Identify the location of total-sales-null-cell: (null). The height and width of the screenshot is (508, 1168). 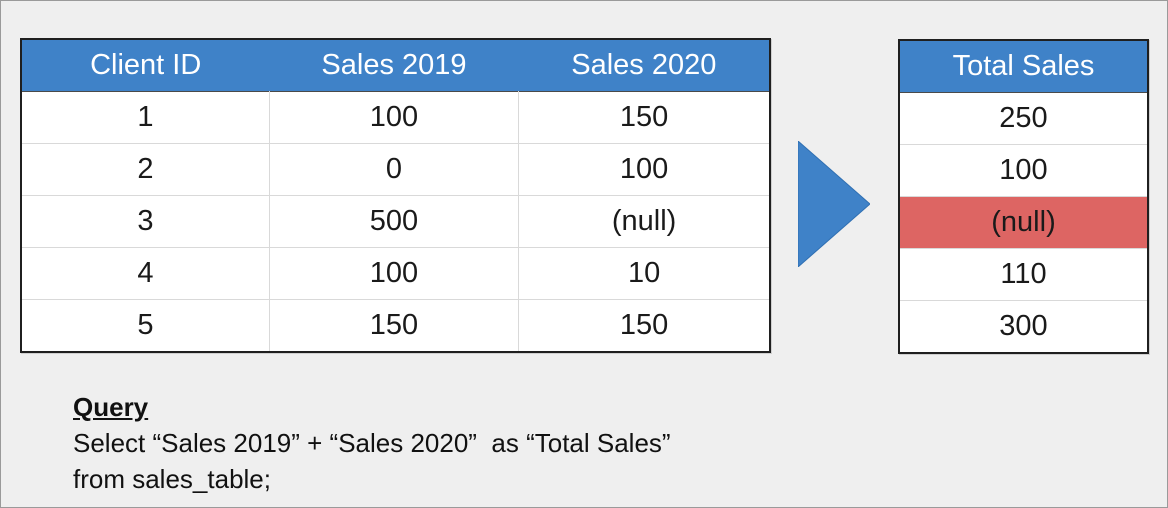
(1023, 222).